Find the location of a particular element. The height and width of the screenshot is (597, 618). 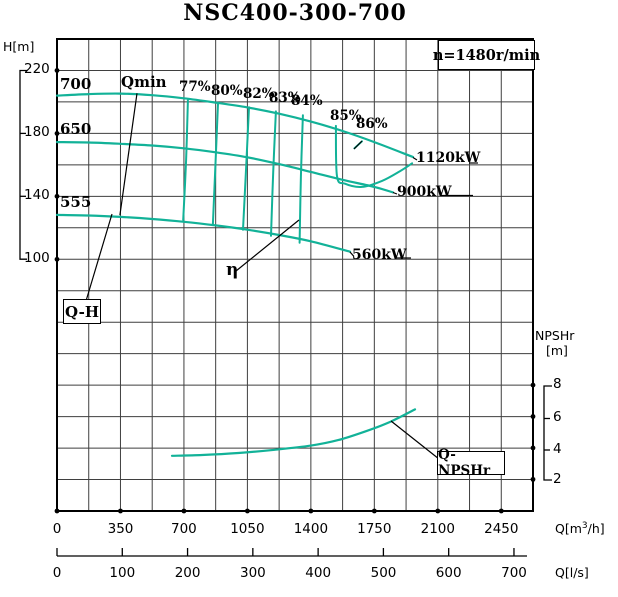

head-tick-220: 220 is located at coordinates (37, 69).